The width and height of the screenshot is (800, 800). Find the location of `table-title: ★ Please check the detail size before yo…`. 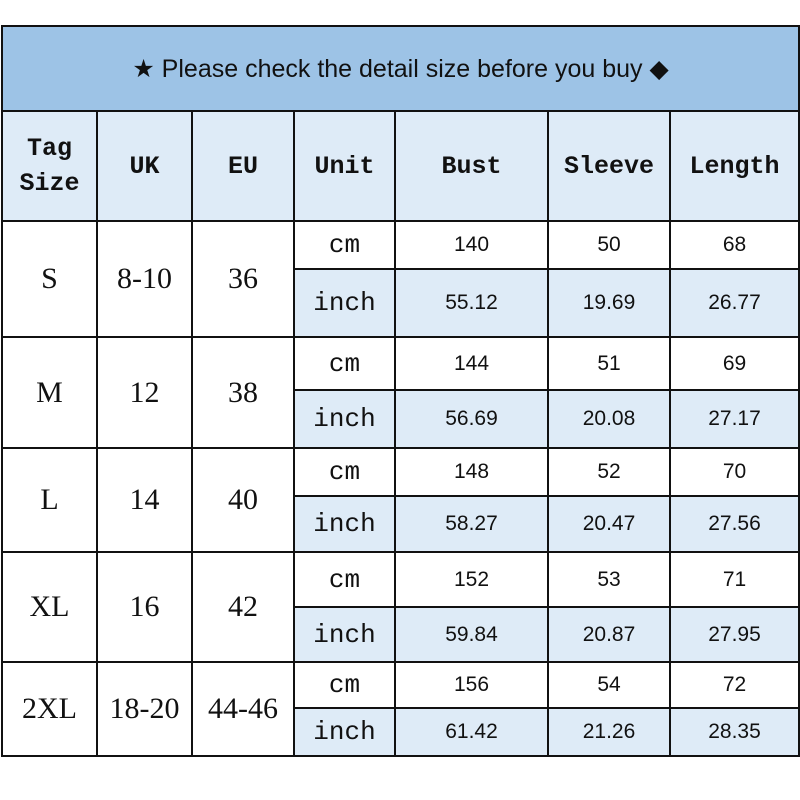

table-title: ★ Please check the detail size before yo… is located at coordinates (400, 68).